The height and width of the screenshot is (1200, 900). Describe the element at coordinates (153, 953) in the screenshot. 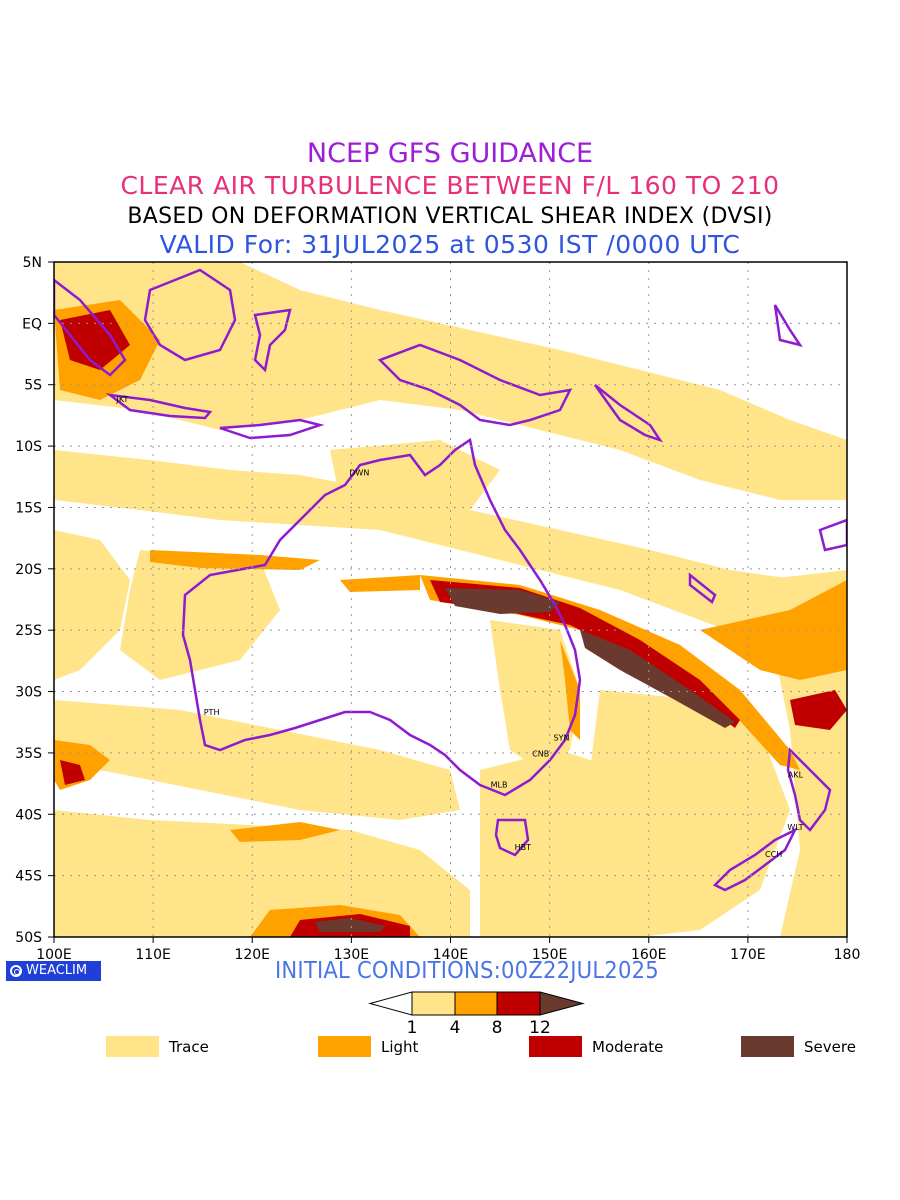

I see `lon-label: 110E` at that location.